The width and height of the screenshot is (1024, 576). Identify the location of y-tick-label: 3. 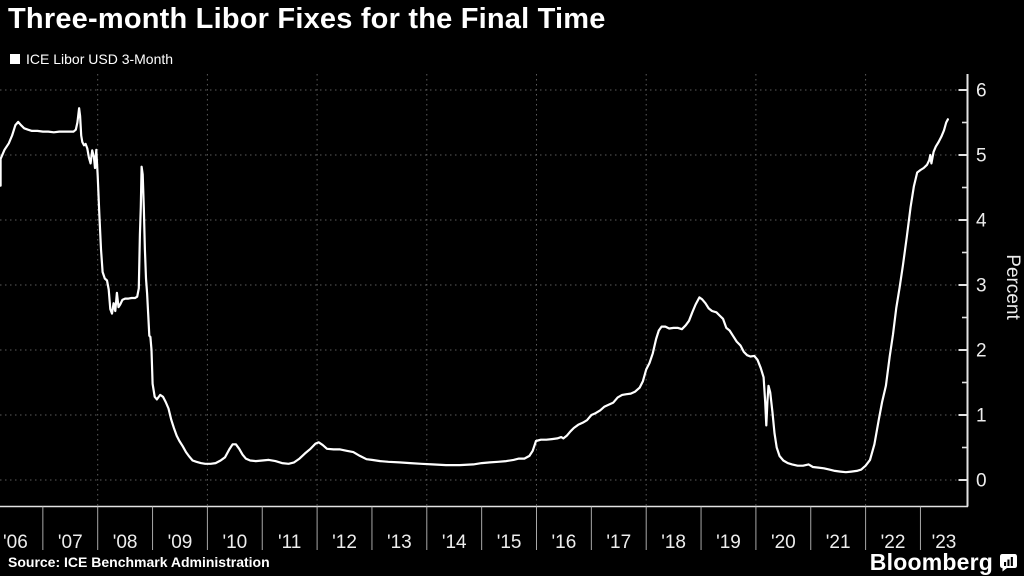
(981, 286).